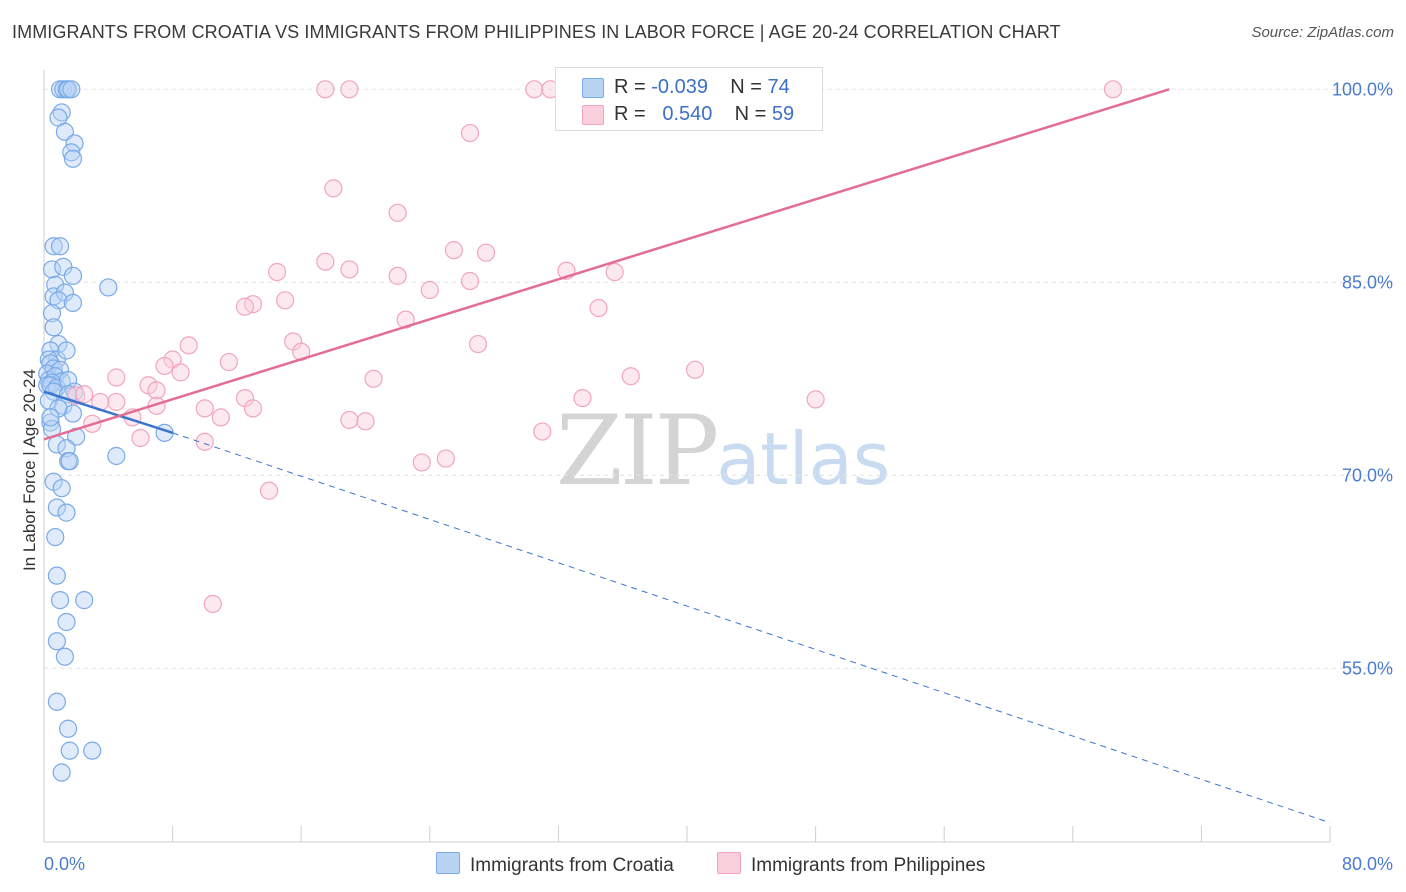 The image size is (1406, 892). Describe the element at coordinates (64, 864) in the screenshot. I see `x-tick-label: 0.0%` at that location.